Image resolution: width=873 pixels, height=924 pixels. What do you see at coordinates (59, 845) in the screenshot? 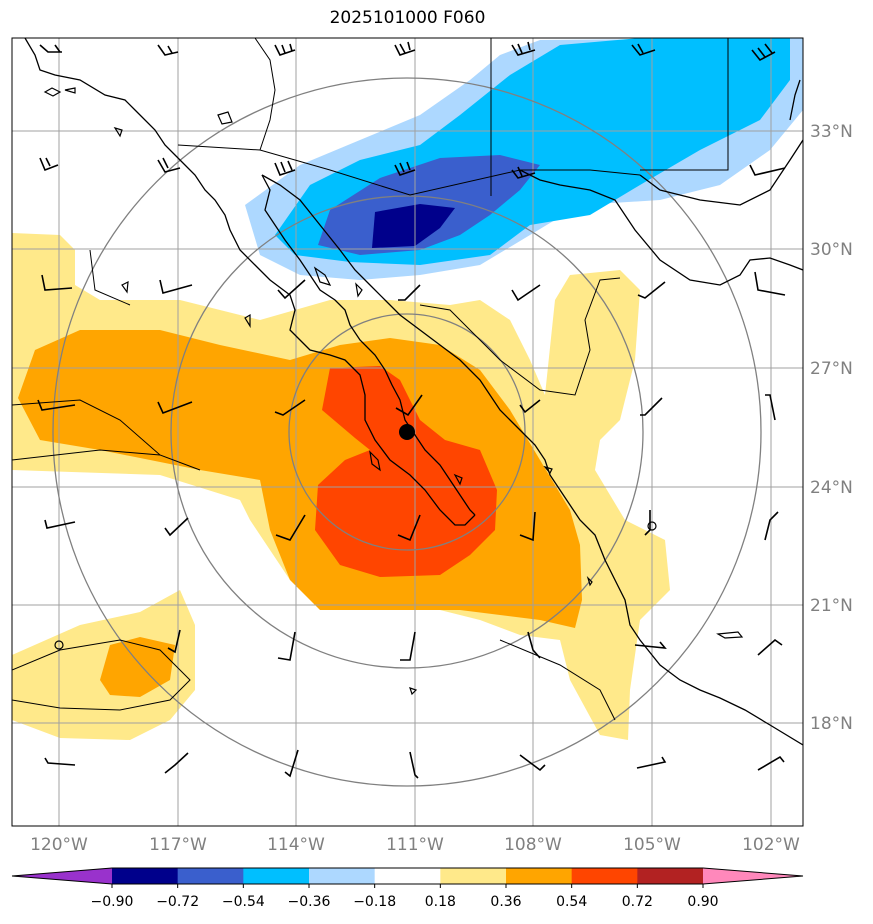
I see `lon-label-120: 120°W` at bounding box center [59, 845].